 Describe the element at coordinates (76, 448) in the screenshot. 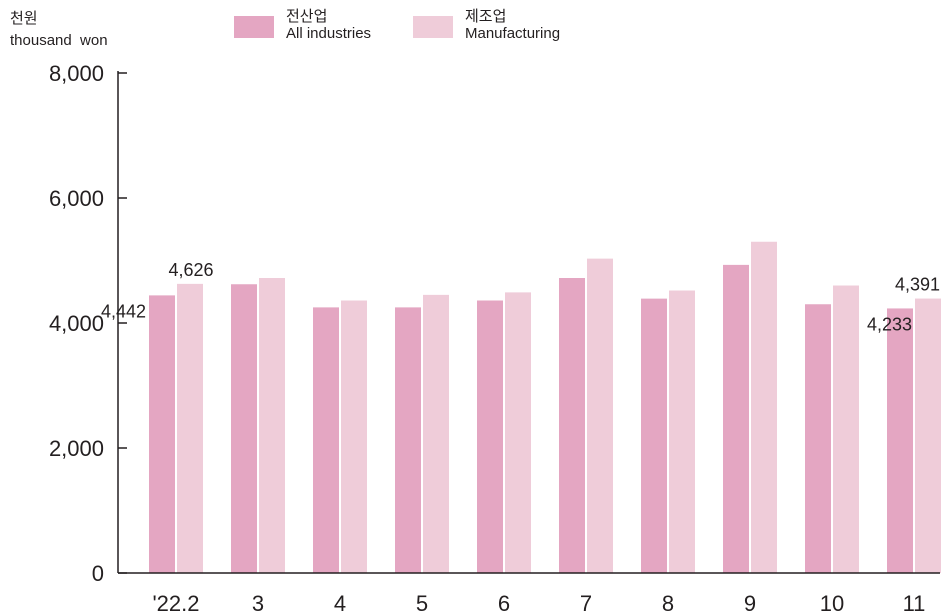

I see `y-tick-label: 2,000` at that location.